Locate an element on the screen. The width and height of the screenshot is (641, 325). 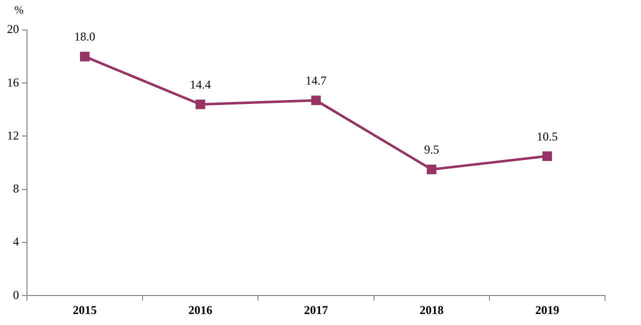
data-label: 18.0 is located at coordinates (85, 37).